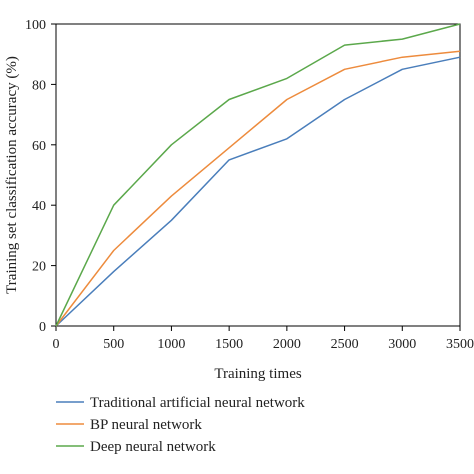 This screenshot has height=474, width=474. Describe the element at coordinates (287, 344) in the screenshot. I see `x-tick-label: 2000` at that location.